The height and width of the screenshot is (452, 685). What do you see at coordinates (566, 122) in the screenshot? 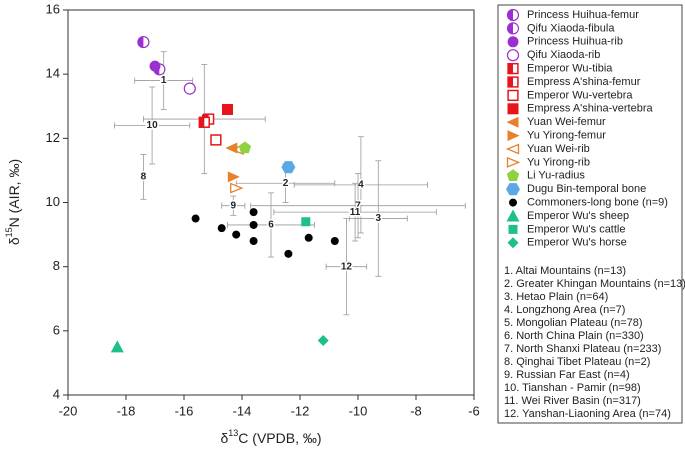
I see `legend-label: Yuan Wei-femur` at bounding box center [566, 122].